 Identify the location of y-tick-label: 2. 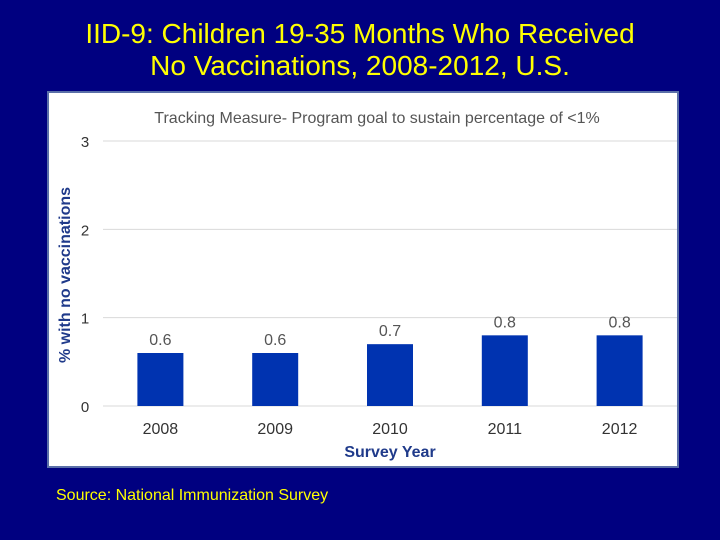
(85, 230).